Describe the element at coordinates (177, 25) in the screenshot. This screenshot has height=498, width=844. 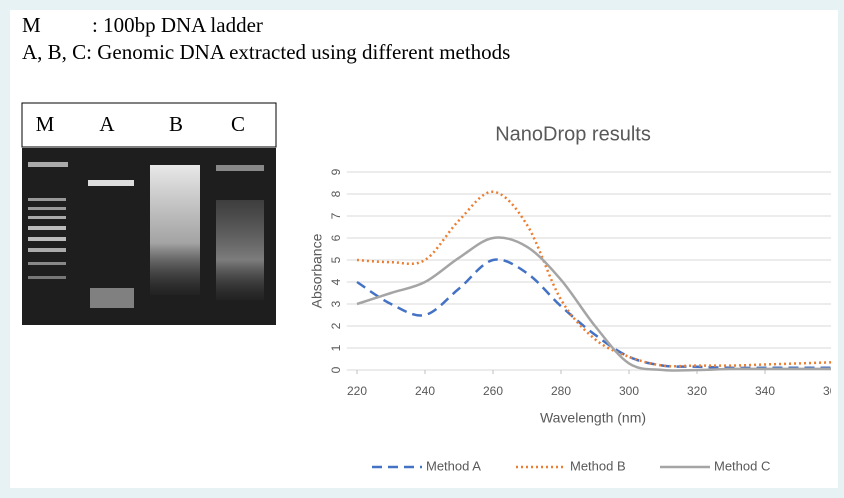
I see `caption-text: : 100bp DNA ladder` at that location.